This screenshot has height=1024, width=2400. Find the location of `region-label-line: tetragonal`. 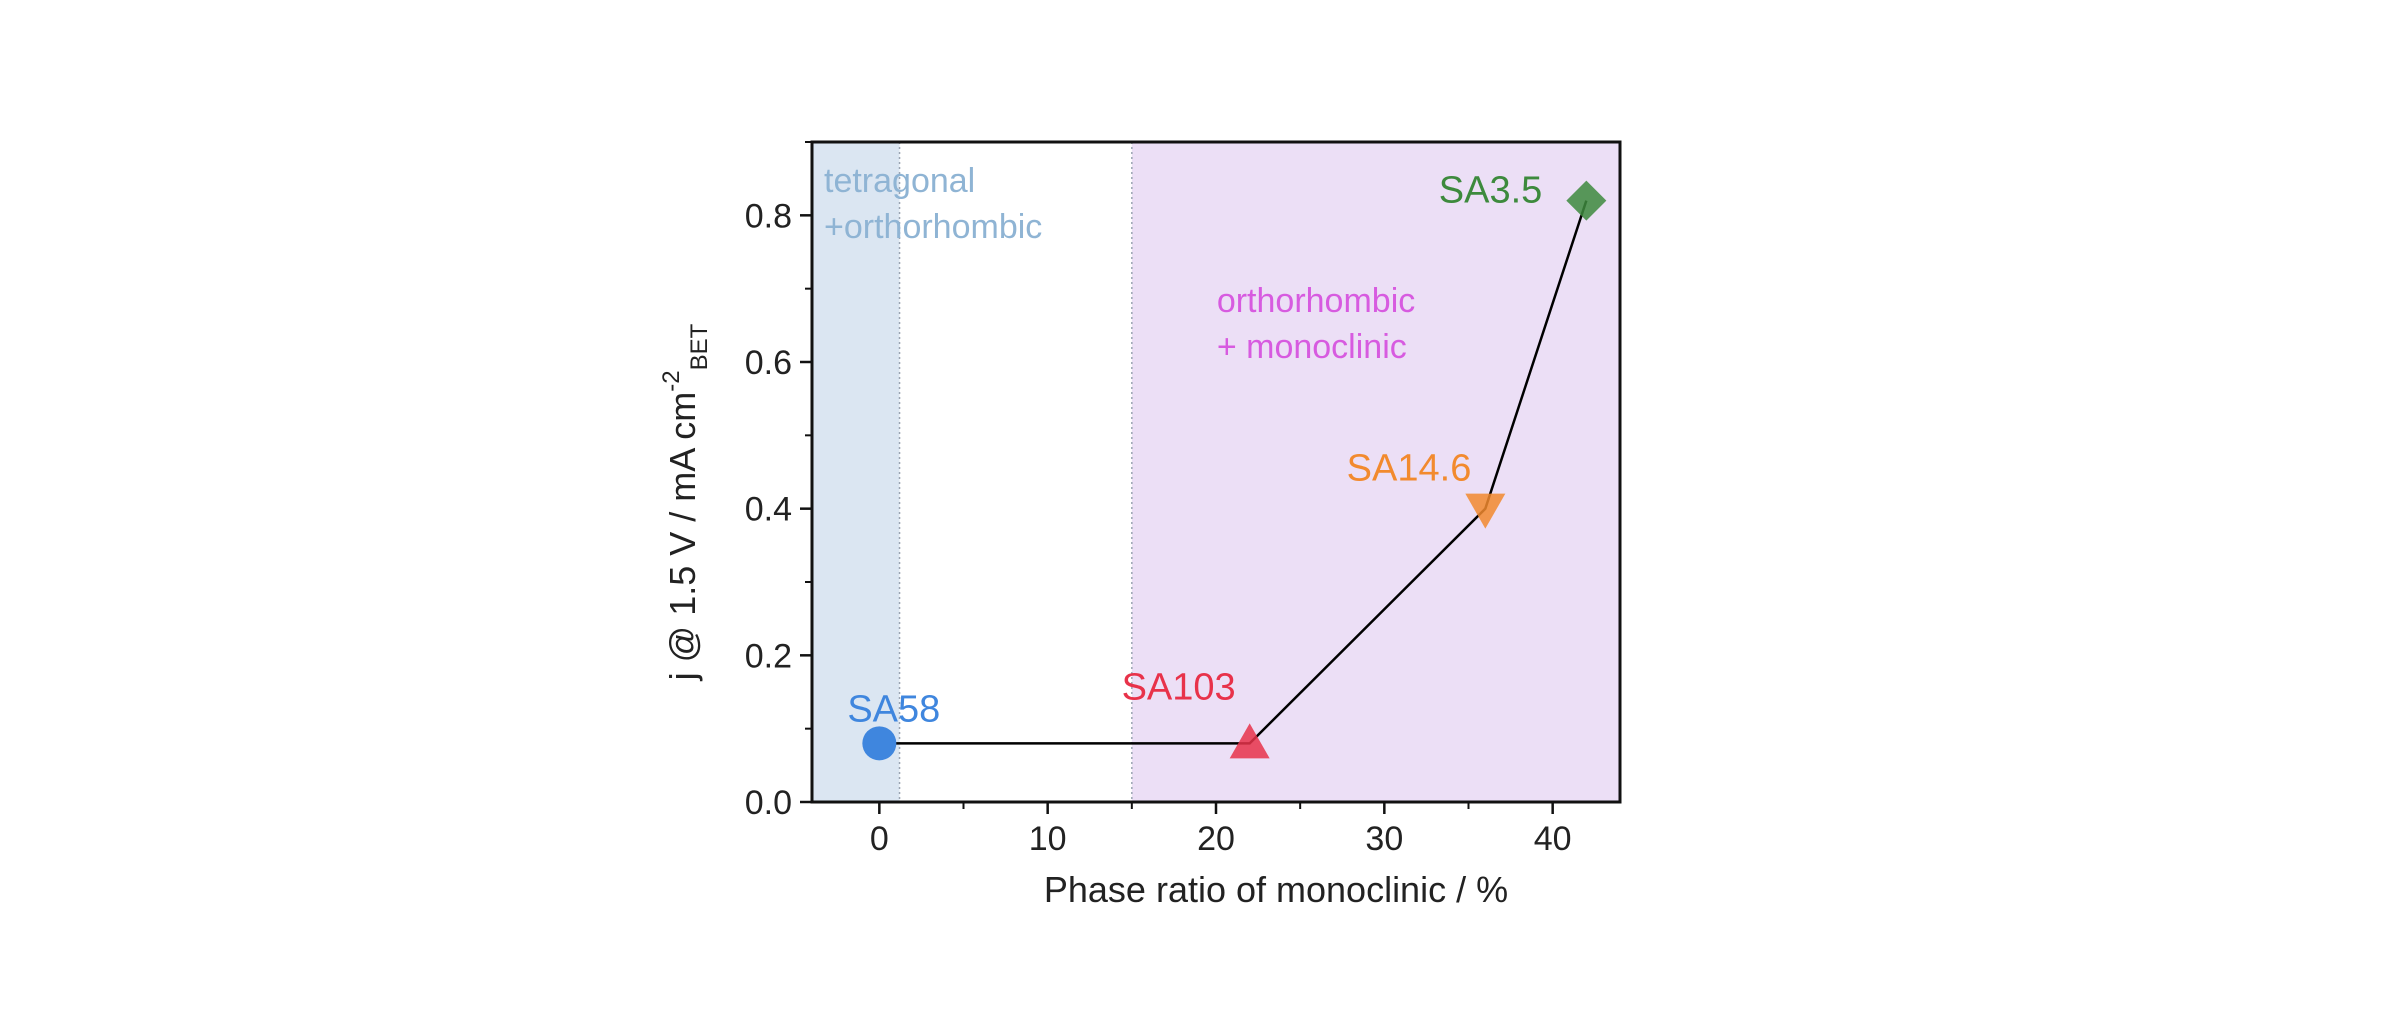

region-label-line: tetragonal is located at coordinates (899, 181).